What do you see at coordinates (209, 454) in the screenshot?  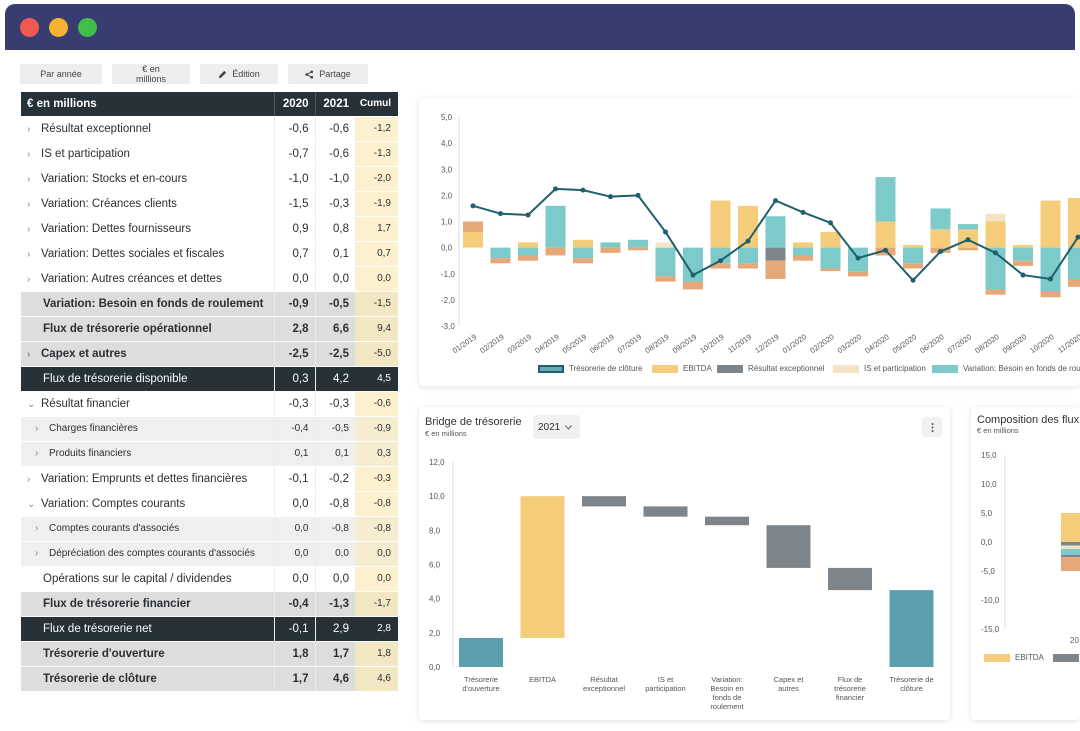 I see `table-row: › Produits financiers 0,1 0,1 0,3` at bounding box center [209, 454].